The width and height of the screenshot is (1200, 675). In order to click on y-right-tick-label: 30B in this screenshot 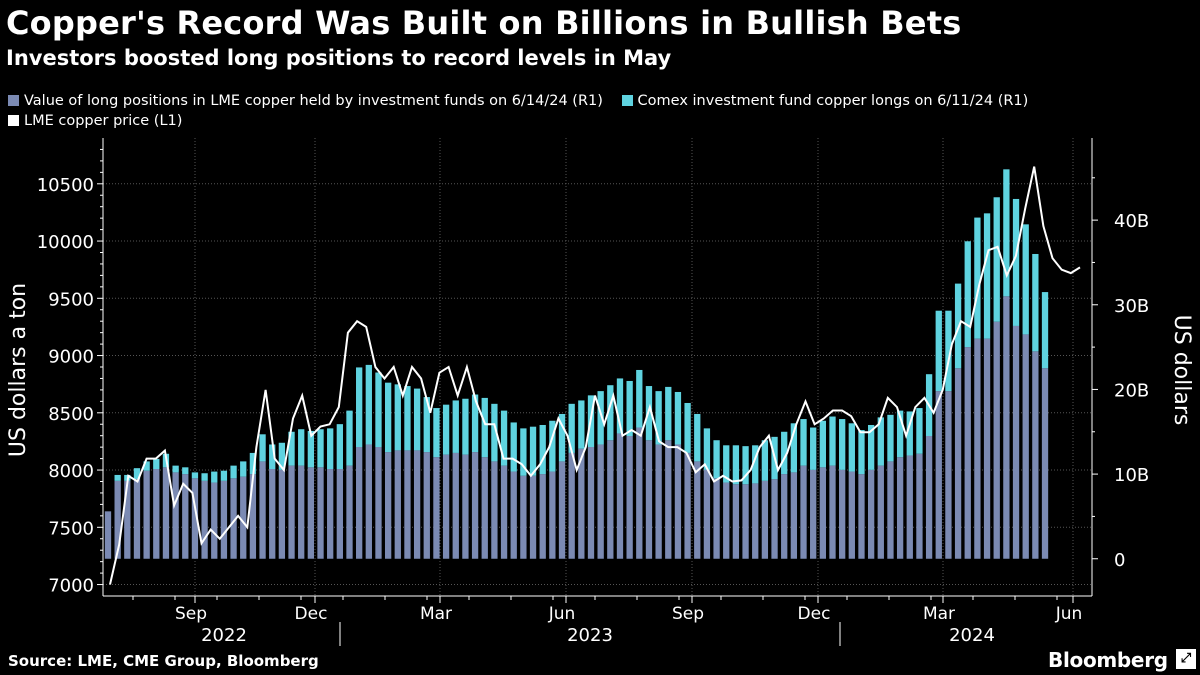, I will do `click(1131, 306)`.